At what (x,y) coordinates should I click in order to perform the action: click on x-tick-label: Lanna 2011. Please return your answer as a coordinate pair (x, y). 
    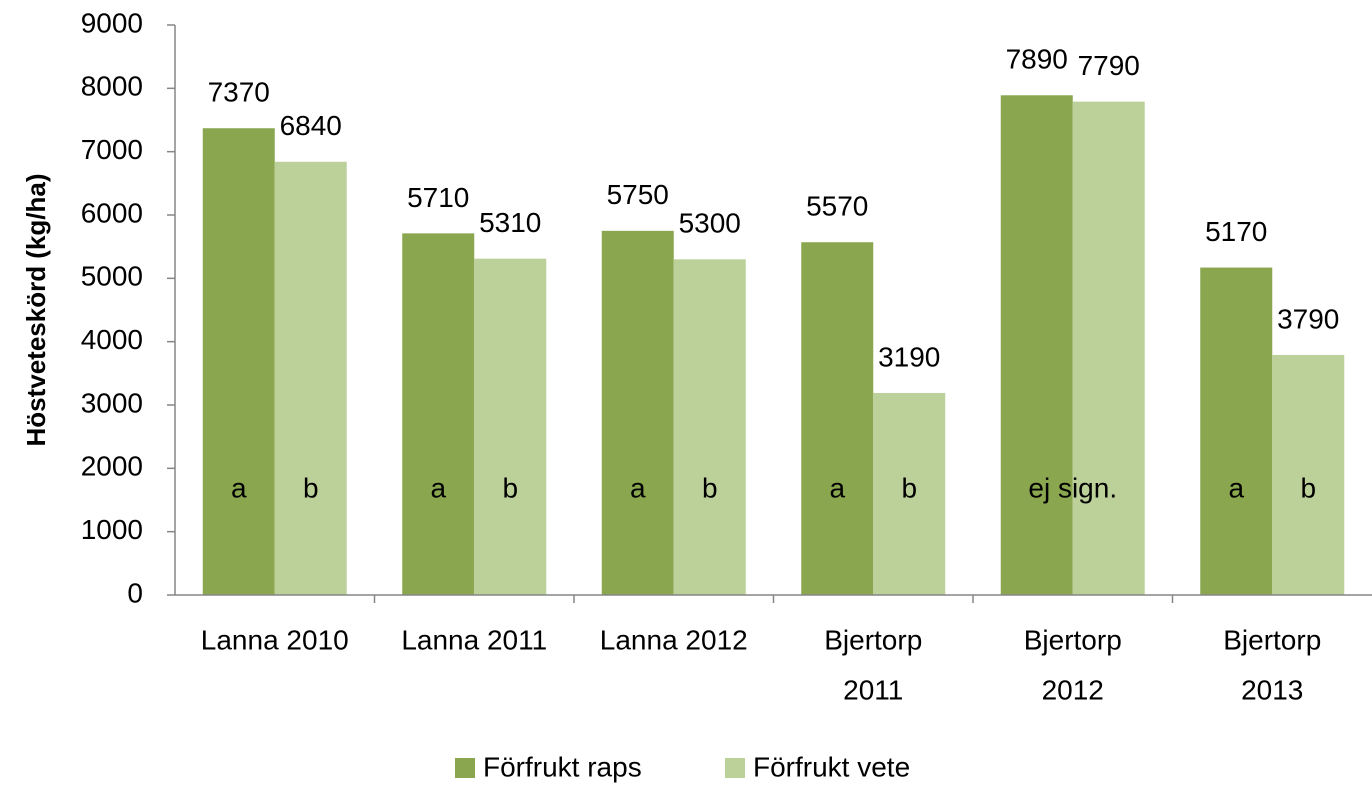
    Looking at the image, I should click on (474, 639).